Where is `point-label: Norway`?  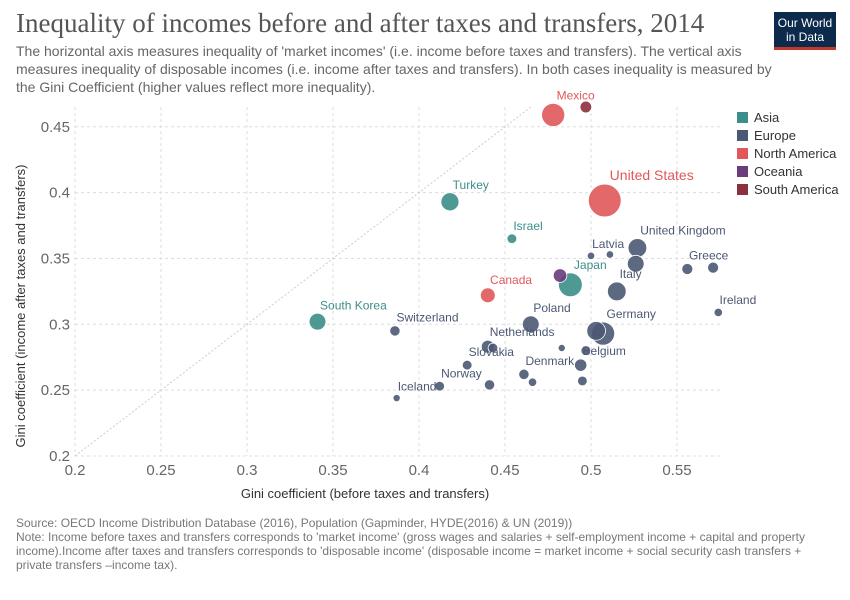
point-label: Norway is located at coordinates (461, 373).